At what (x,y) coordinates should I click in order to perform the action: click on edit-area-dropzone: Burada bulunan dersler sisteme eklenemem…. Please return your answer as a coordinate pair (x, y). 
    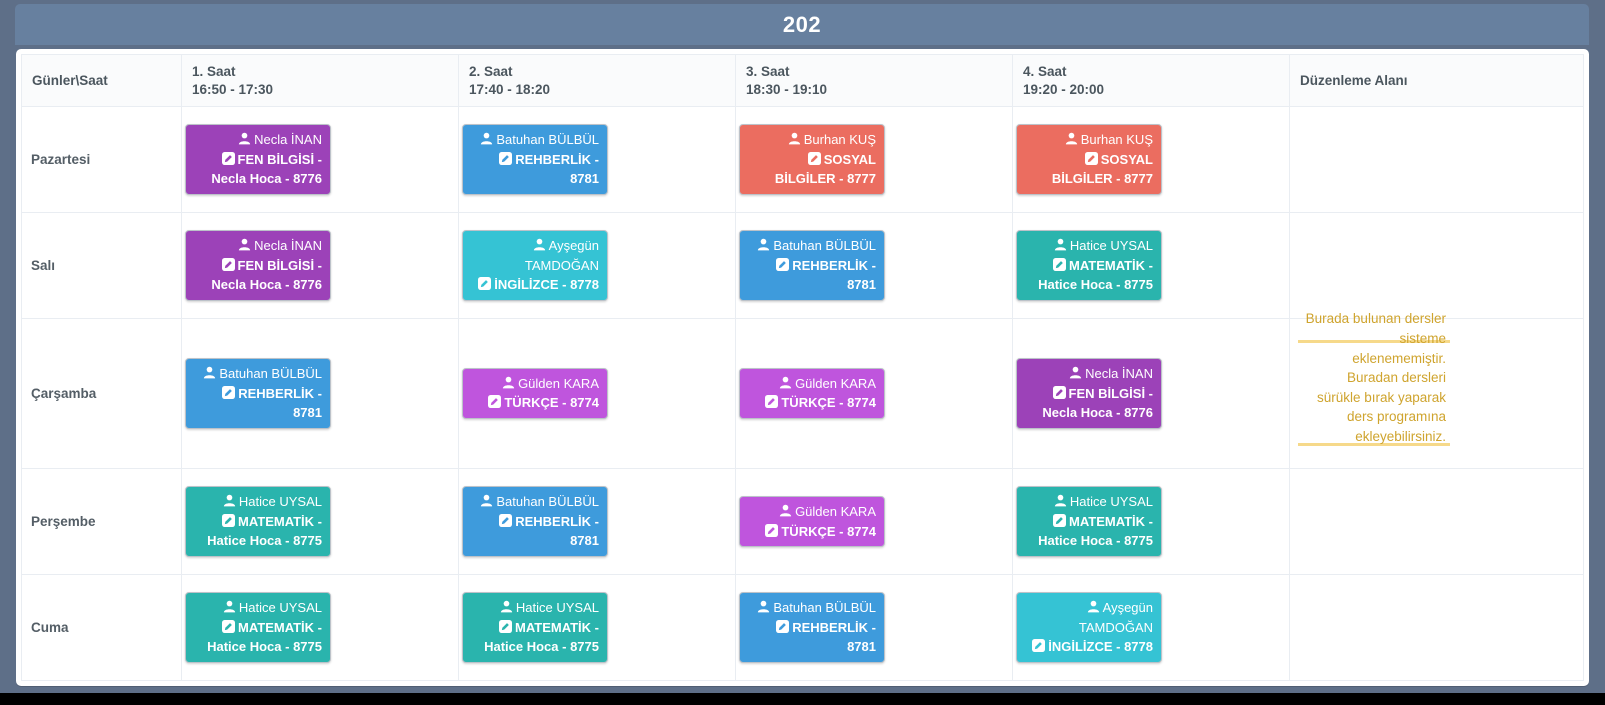
    Looking at the image, I should click on (1374, 379).